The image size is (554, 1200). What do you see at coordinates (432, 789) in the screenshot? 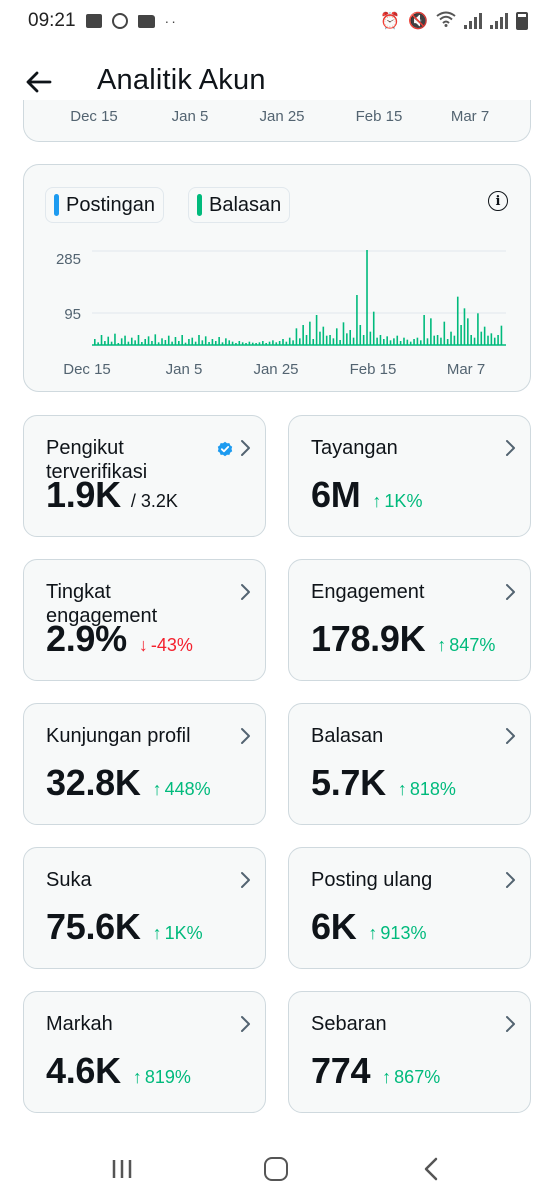
I see `metric-change-value: 818%` at bounding box center [432, 789].